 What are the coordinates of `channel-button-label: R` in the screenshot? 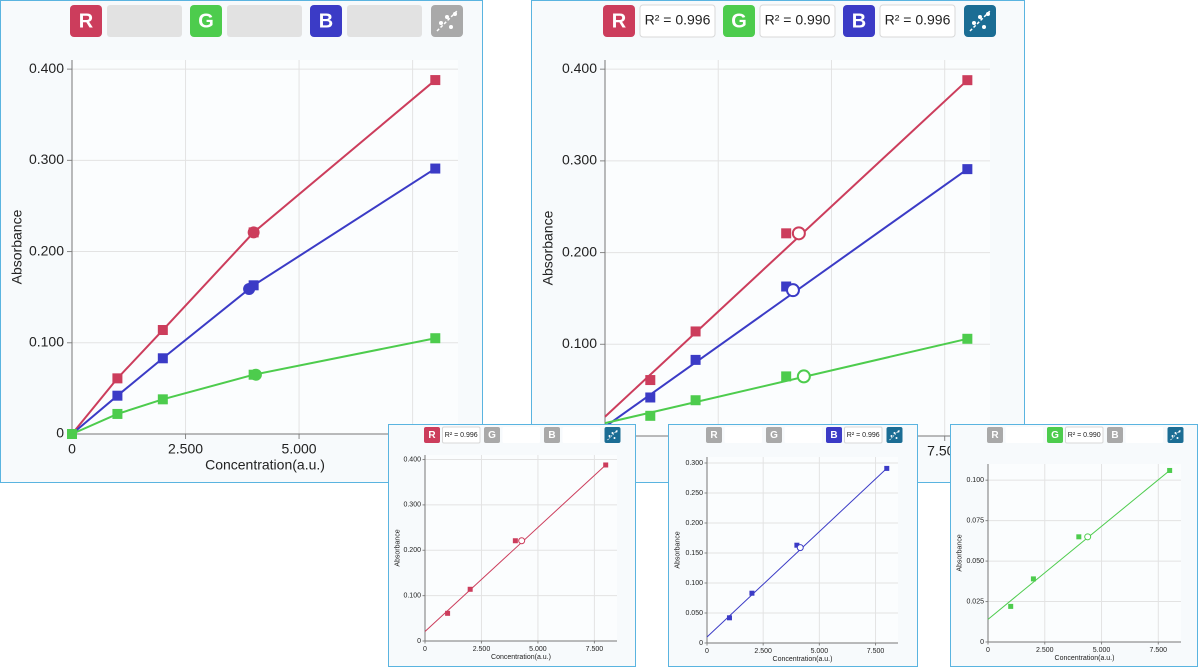 It's located at (86, 21).